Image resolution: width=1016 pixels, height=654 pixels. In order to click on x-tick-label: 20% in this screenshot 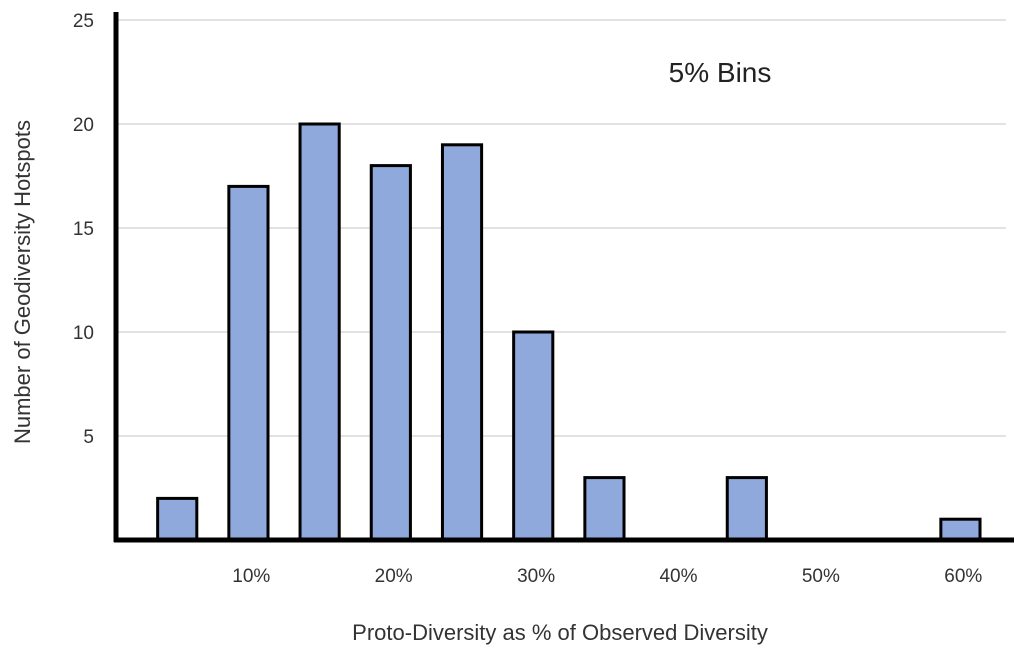, I will do `click(394, 576)`.